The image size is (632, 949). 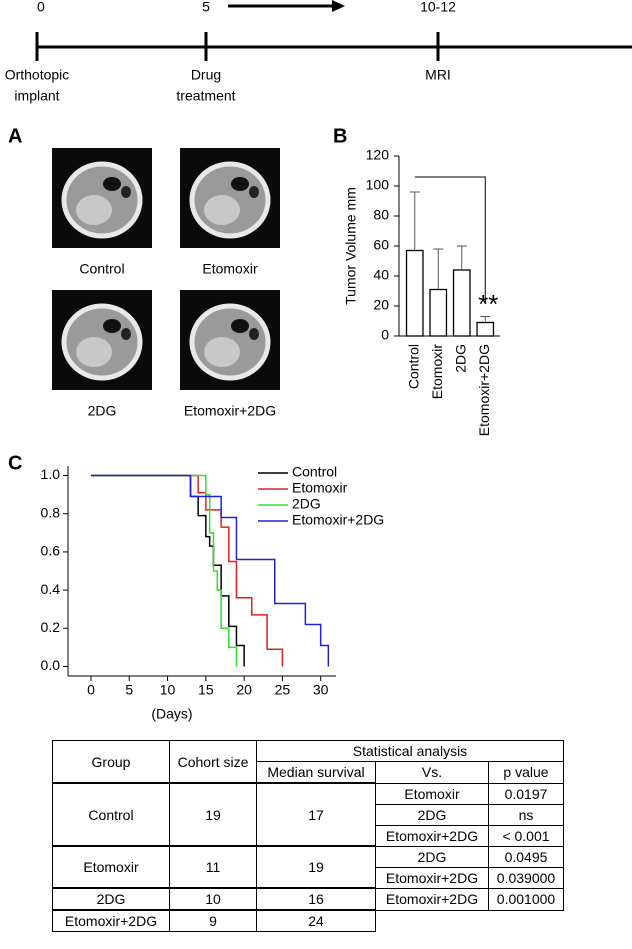 What do you see at coordinates (351, 246) in the screenshot?
I see `y-axis-label: Tumor Volume mm` at bounding box center [351, 246].